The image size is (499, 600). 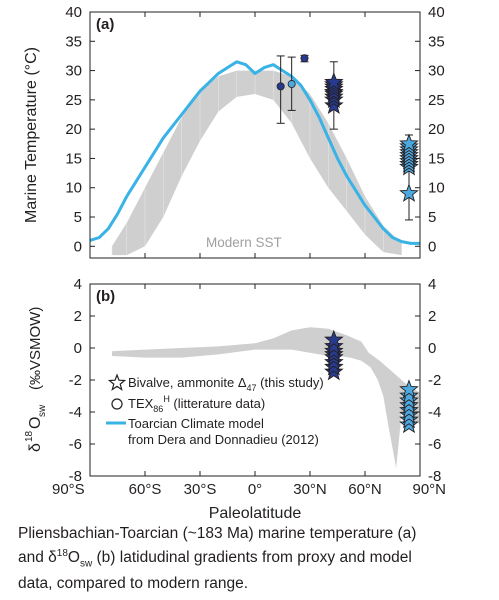 I want to click on caption-line-3: data, compared to modern range., so click(x=133, y=584).